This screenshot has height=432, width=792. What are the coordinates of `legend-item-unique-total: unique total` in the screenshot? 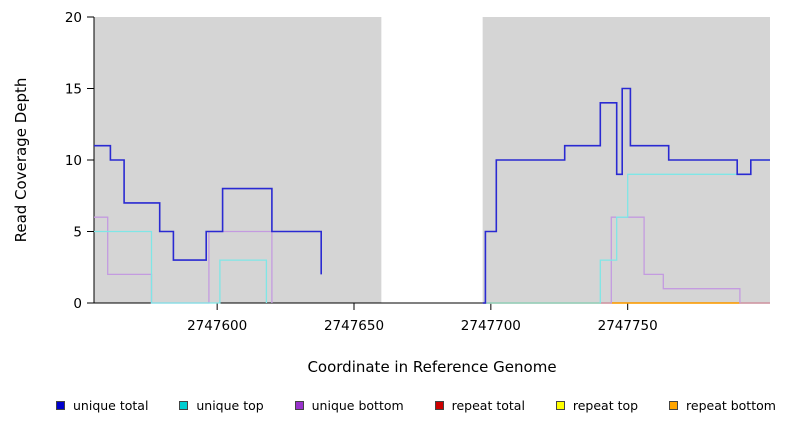 It's located at (102, 405).